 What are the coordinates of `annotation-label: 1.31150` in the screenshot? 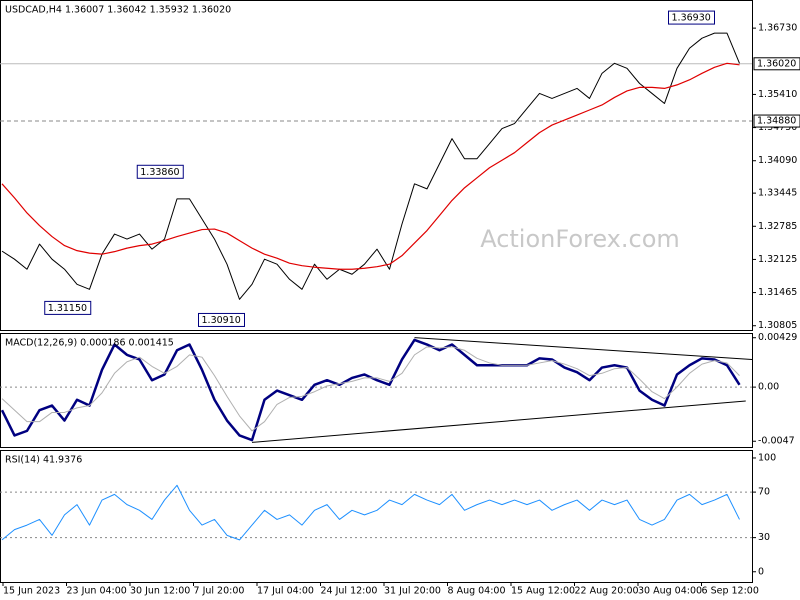 It's located at (67, 308).